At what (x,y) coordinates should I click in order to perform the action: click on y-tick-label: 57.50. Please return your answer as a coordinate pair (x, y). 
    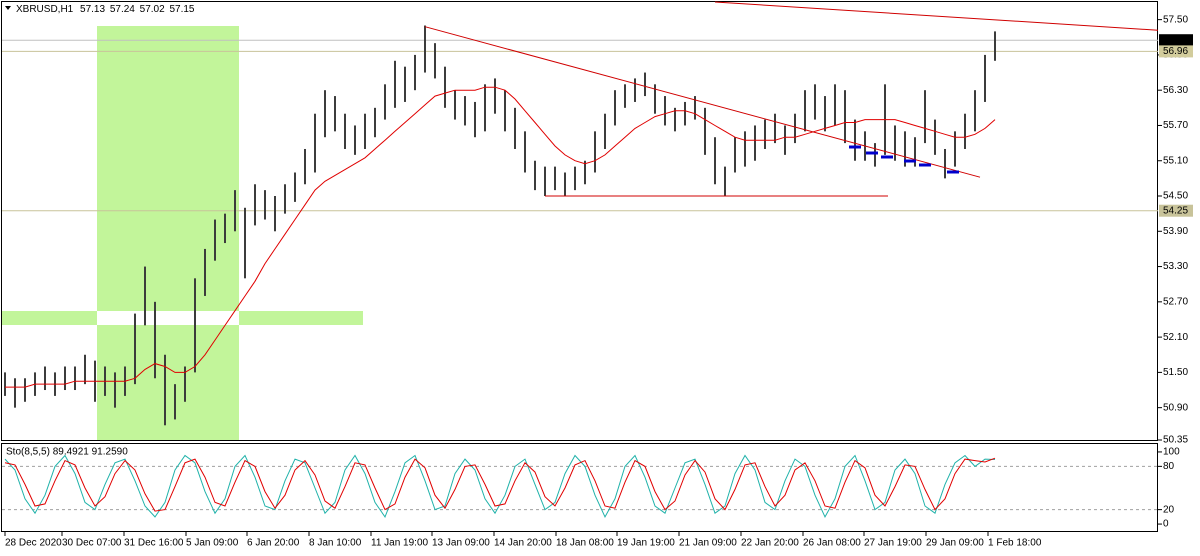
    Looking at the image, I should click on (1175, 19).